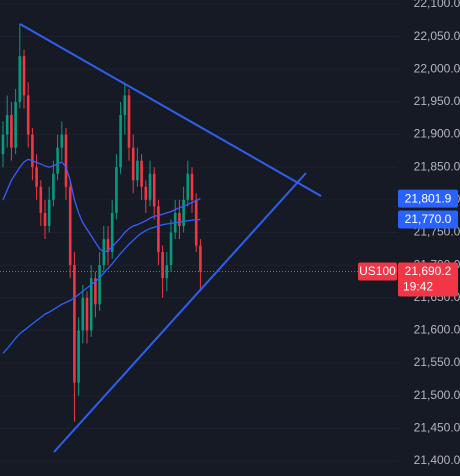 This screenshot has width=460, height=476. What do you see at coordinates (437, 428) in the screenshot?
I see `y-tick-label: 21,450.0` at bounding box center [437, 428].